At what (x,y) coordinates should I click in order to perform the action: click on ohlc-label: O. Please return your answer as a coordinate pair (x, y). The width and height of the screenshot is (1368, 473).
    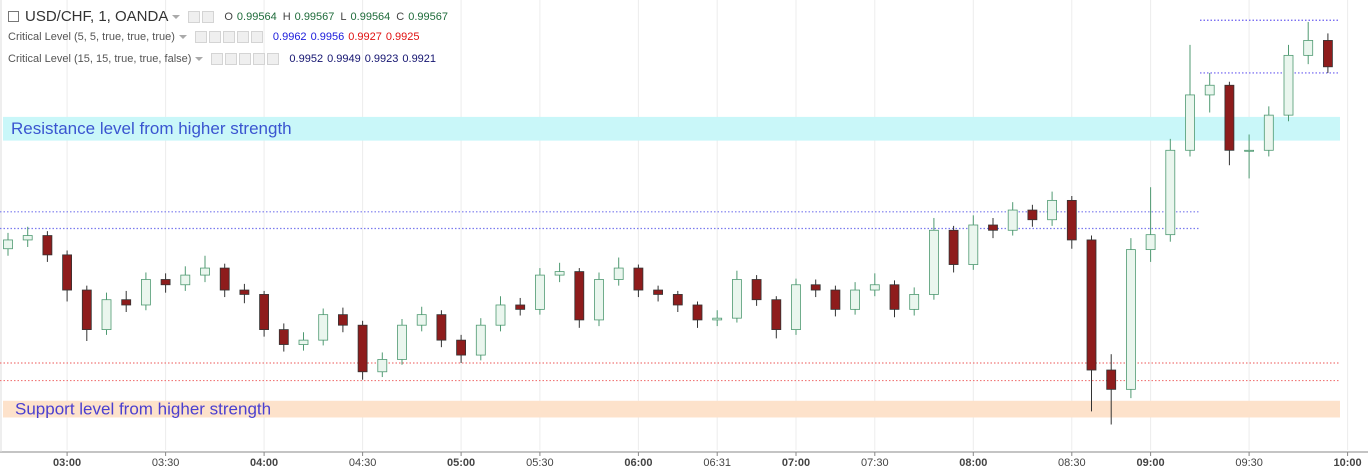
    Looking at the image, I should click on (228, 16).